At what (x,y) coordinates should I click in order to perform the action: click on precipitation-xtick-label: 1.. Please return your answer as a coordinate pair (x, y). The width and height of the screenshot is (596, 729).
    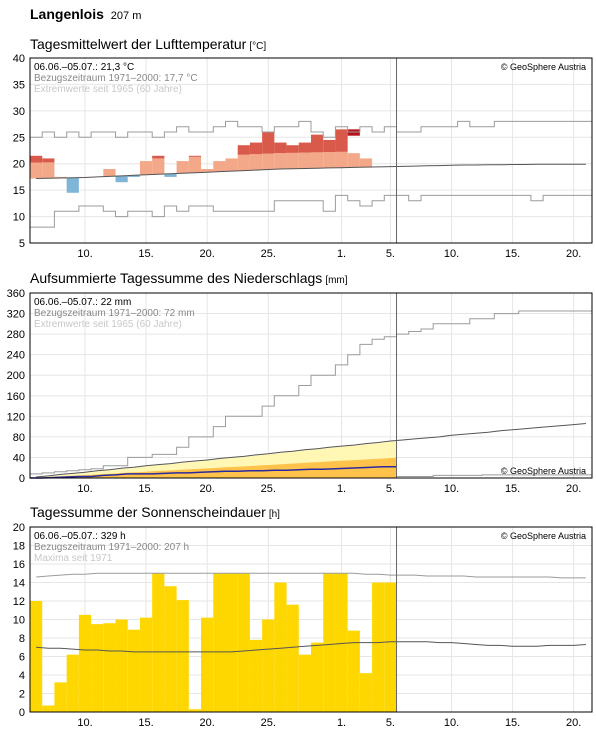
    Looking at the image, I should click on (341, 489).